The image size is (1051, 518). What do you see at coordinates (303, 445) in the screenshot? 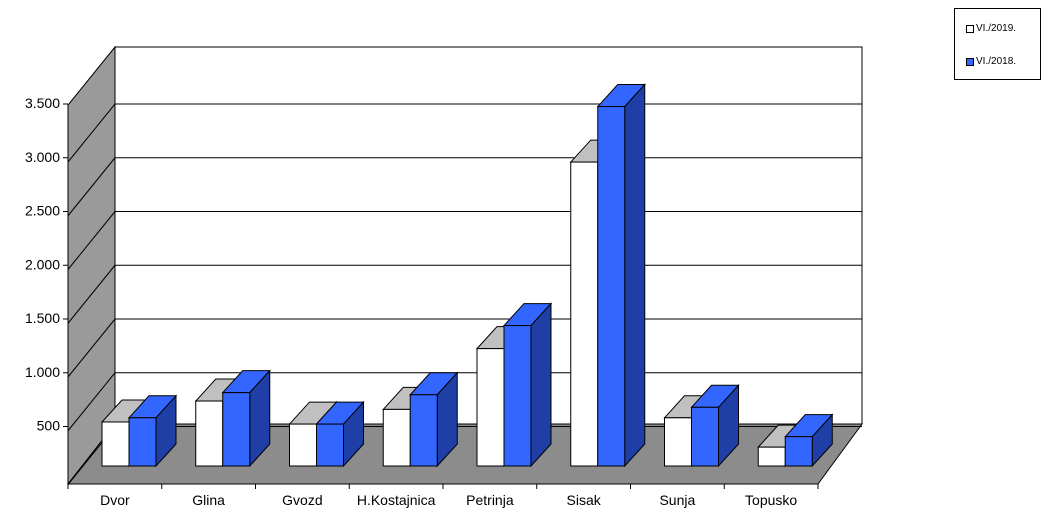
I see `bar-VI./2019.-Gvozd` at bounding box center [303, 445].